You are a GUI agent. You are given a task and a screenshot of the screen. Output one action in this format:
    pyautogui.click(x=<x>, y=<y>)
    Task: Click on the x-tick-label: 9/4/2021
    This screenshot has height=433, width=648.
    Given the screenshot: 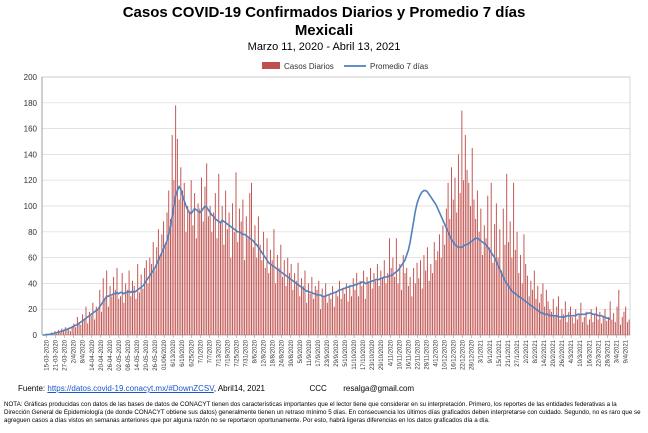 What is the action you would take?
    pyautogui.click(x=627, y=351)
    